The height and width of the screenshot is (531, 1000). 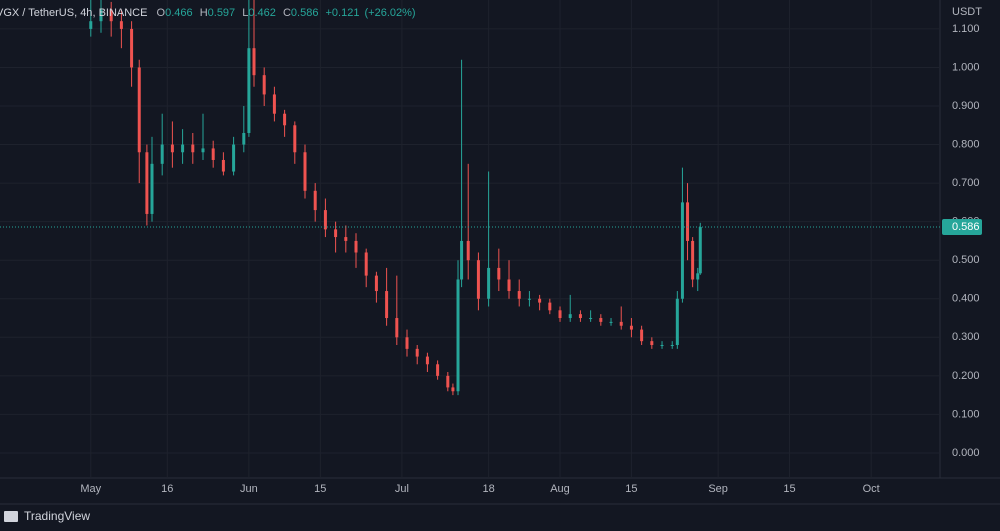 I want to click on symbol: VGX / TetherUS, so click(x=37, y=13).